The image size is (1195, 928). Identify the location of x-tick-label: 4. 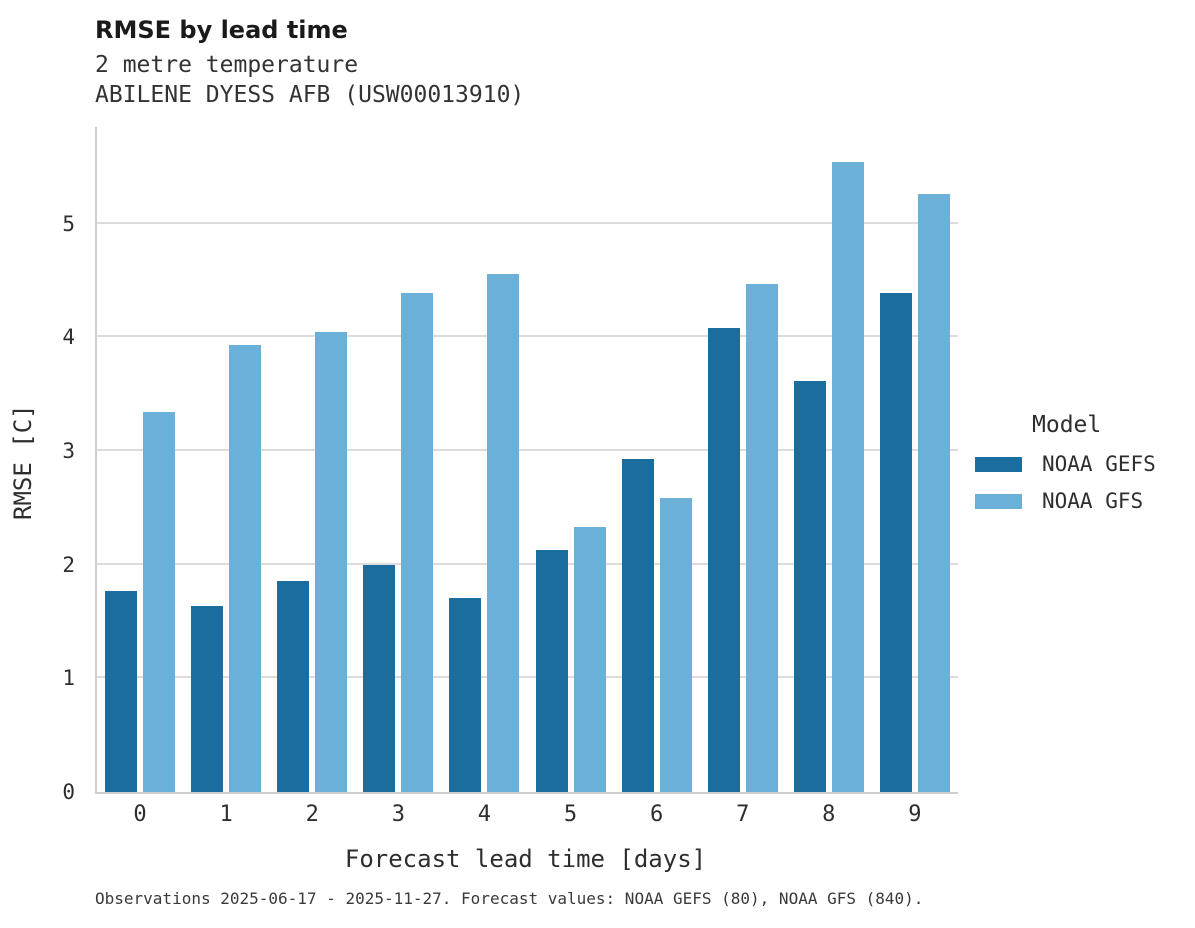
(484, 814).